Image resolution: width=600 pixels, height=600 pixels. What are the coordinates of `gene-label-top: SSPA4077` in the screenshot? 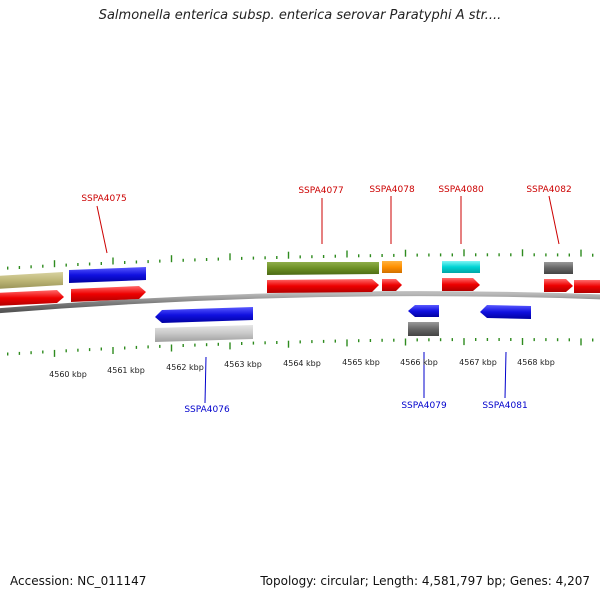 It's located at (320, 191).